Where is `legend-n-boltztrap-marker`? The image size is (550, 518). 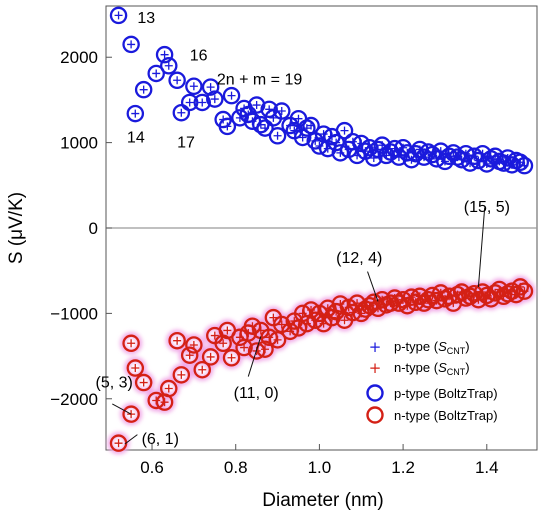
legend-n-boltztrap-marker is located at coordinates (375, 415).